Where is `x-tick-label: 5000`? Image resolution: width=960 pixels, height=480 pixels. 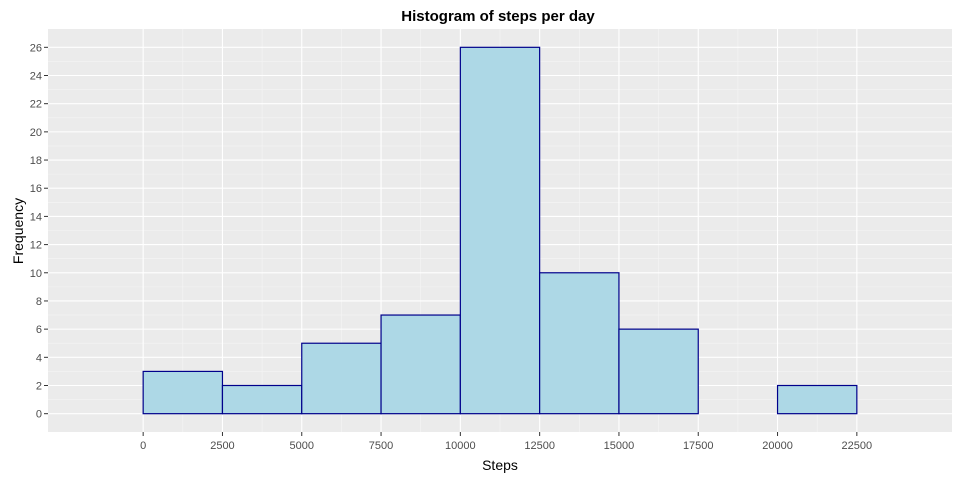
x-tick-label: 5000 is located at coordinates (302, 446).